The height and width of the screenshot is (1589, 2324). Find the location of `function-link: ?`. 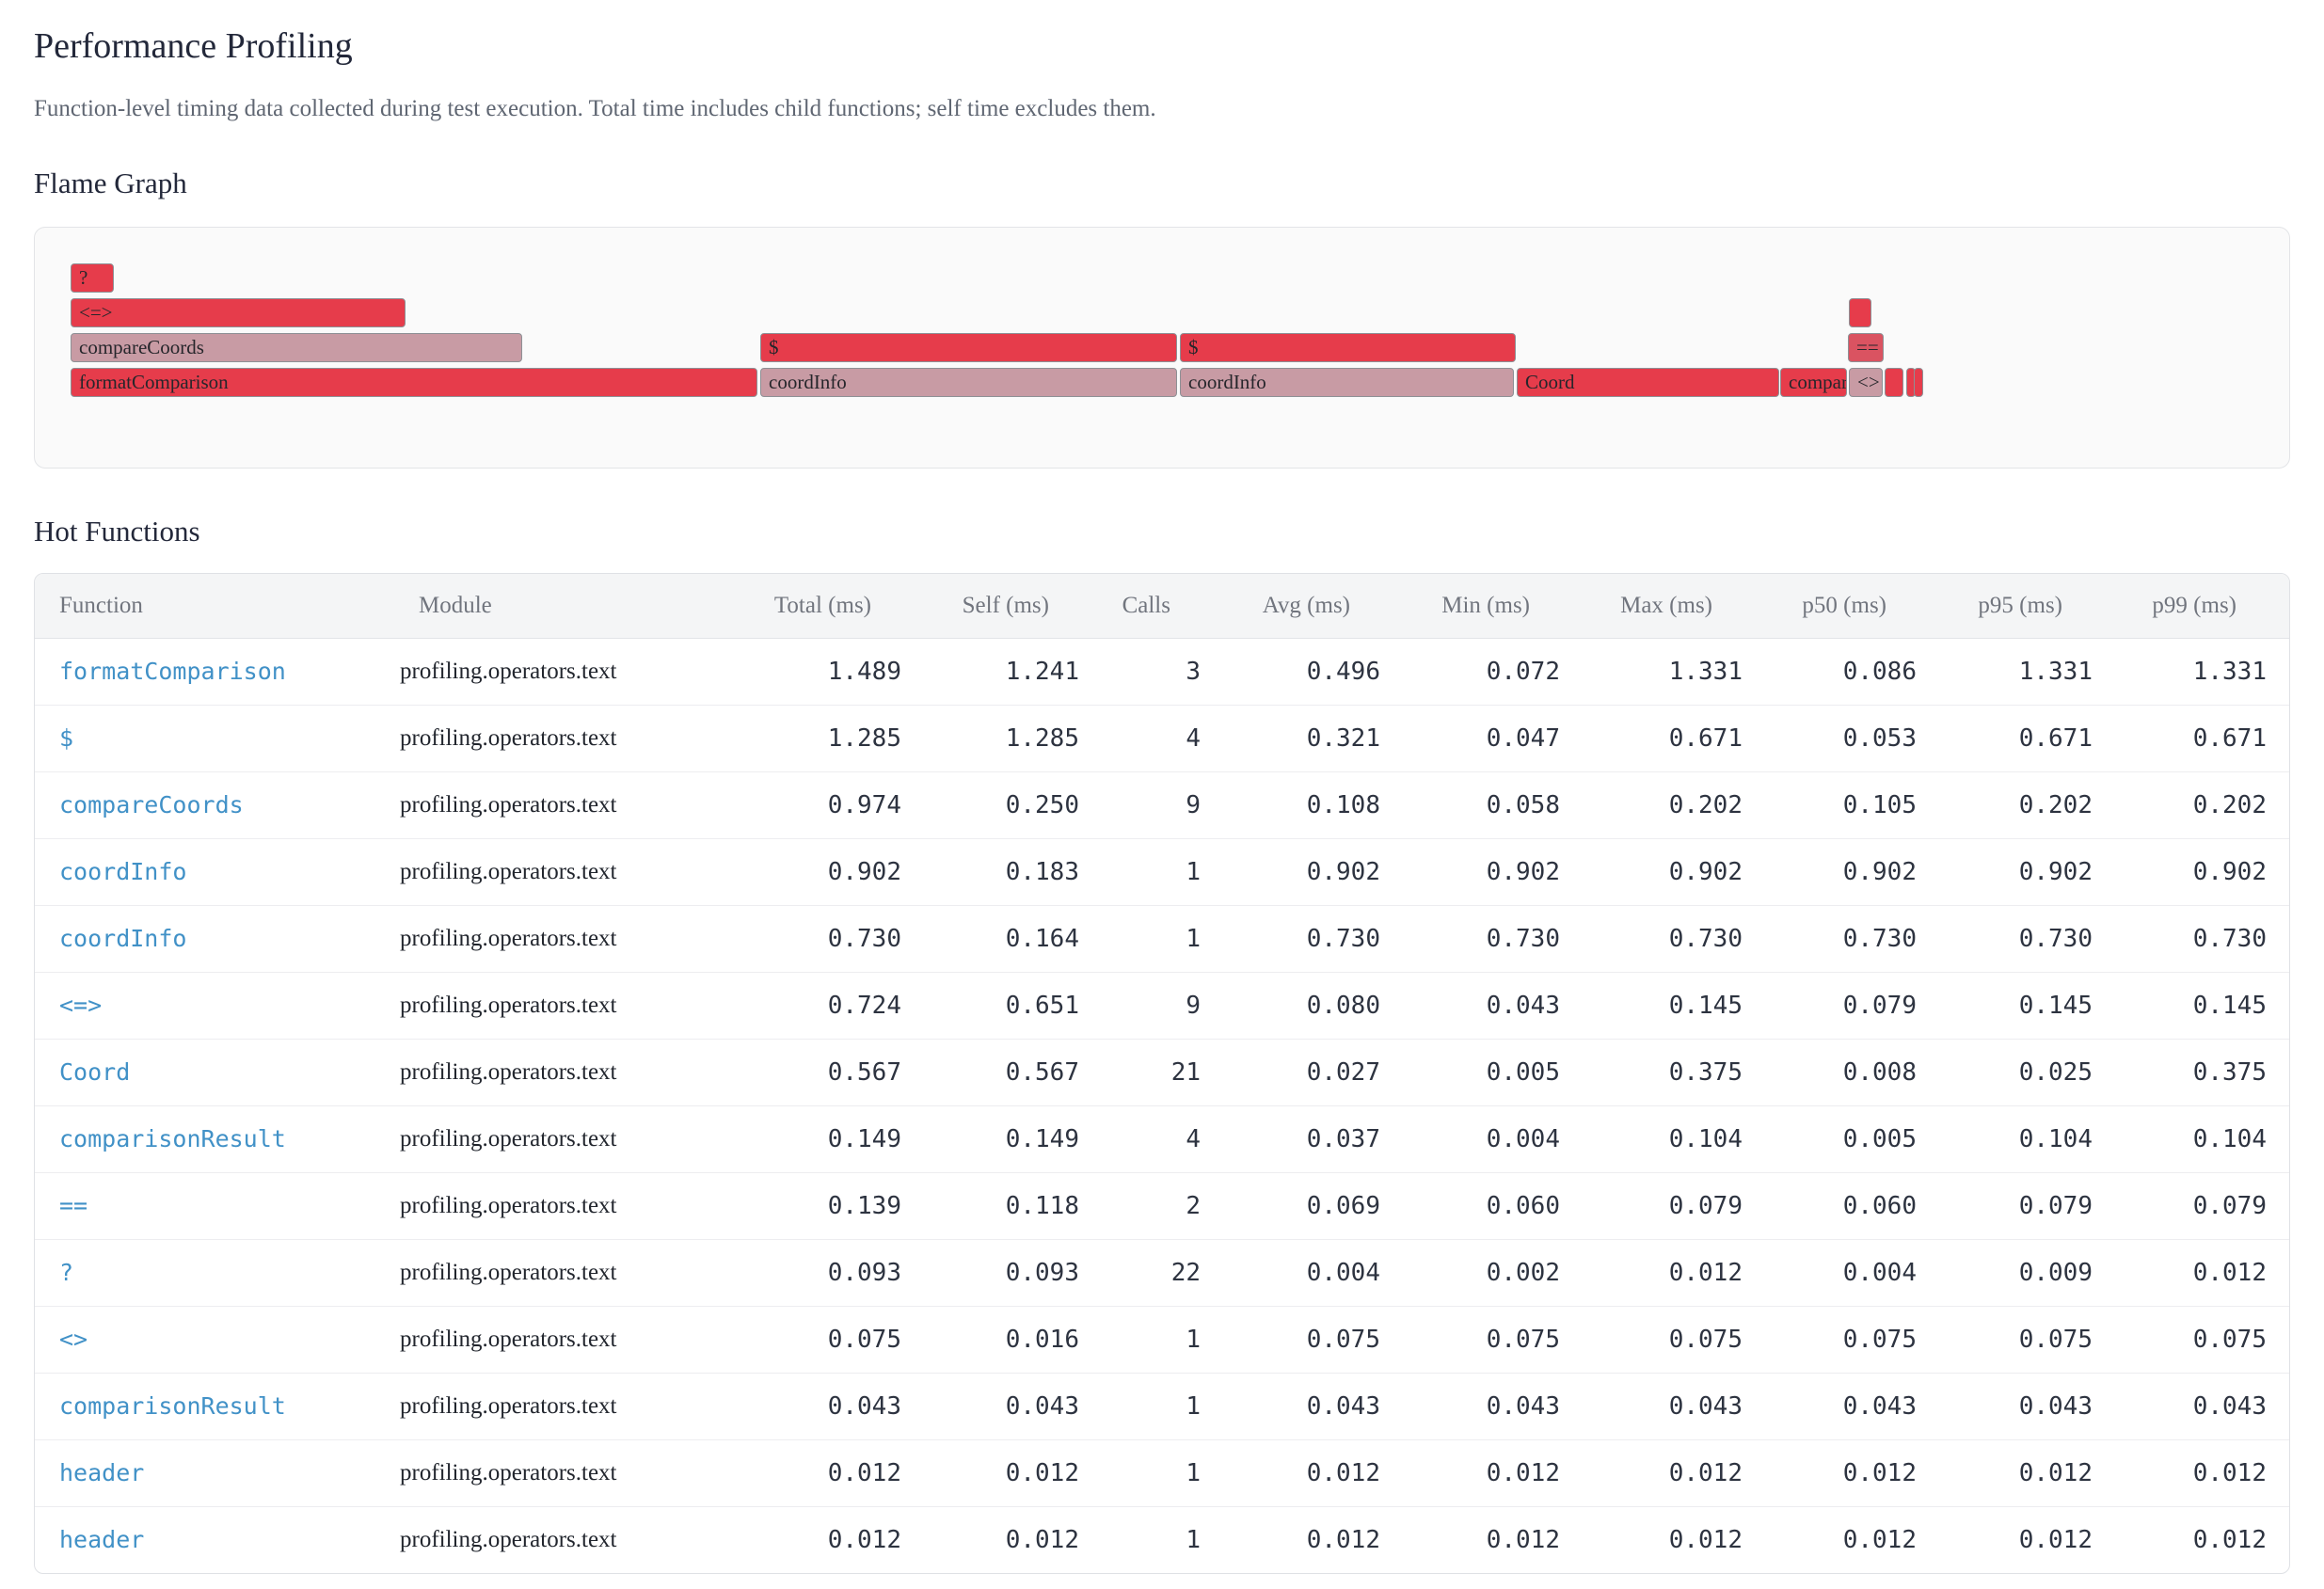

function-link: ? is located at coordinates (66, 1272).